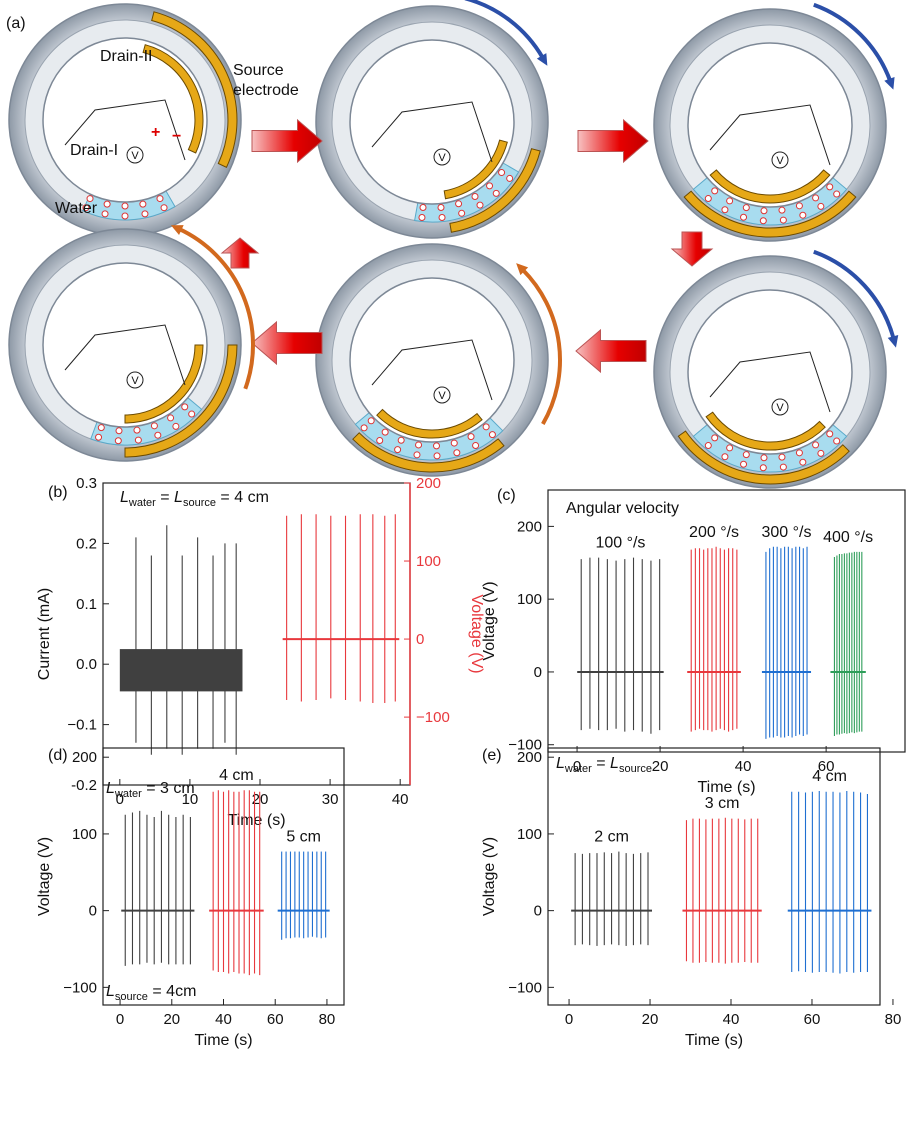 Image resolution: width=906 pixels, height=1122 pixels. What do you see at coordinates (176, 136) in the screenshot?
I see `minus-sign: −` at bounding box center [176, 136].